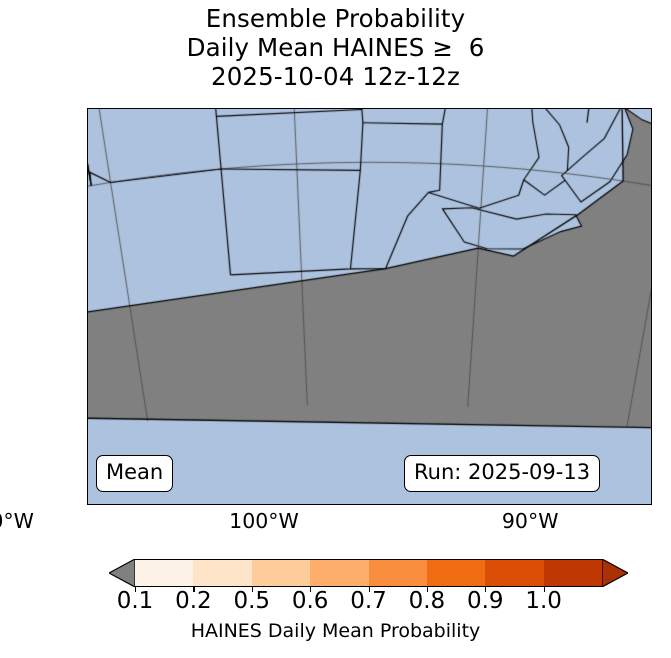 Image resolution: width=671 pixels, height=658 pixels. Describe the element at coordinates (369, 589) in the screenshot. I see `colorbar-tick-mark-0.7` at that location.